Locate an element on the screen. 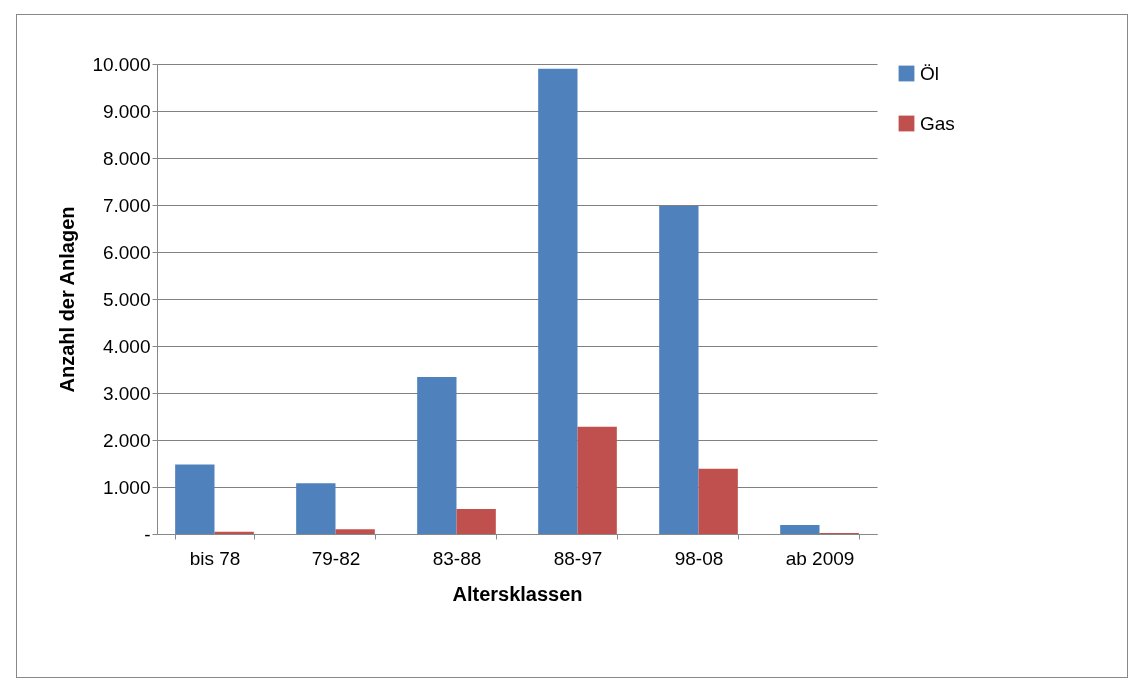 This screenshot has height=696, width=1146. y-tick-label: 6.000 is located at coordinates (126, 252).